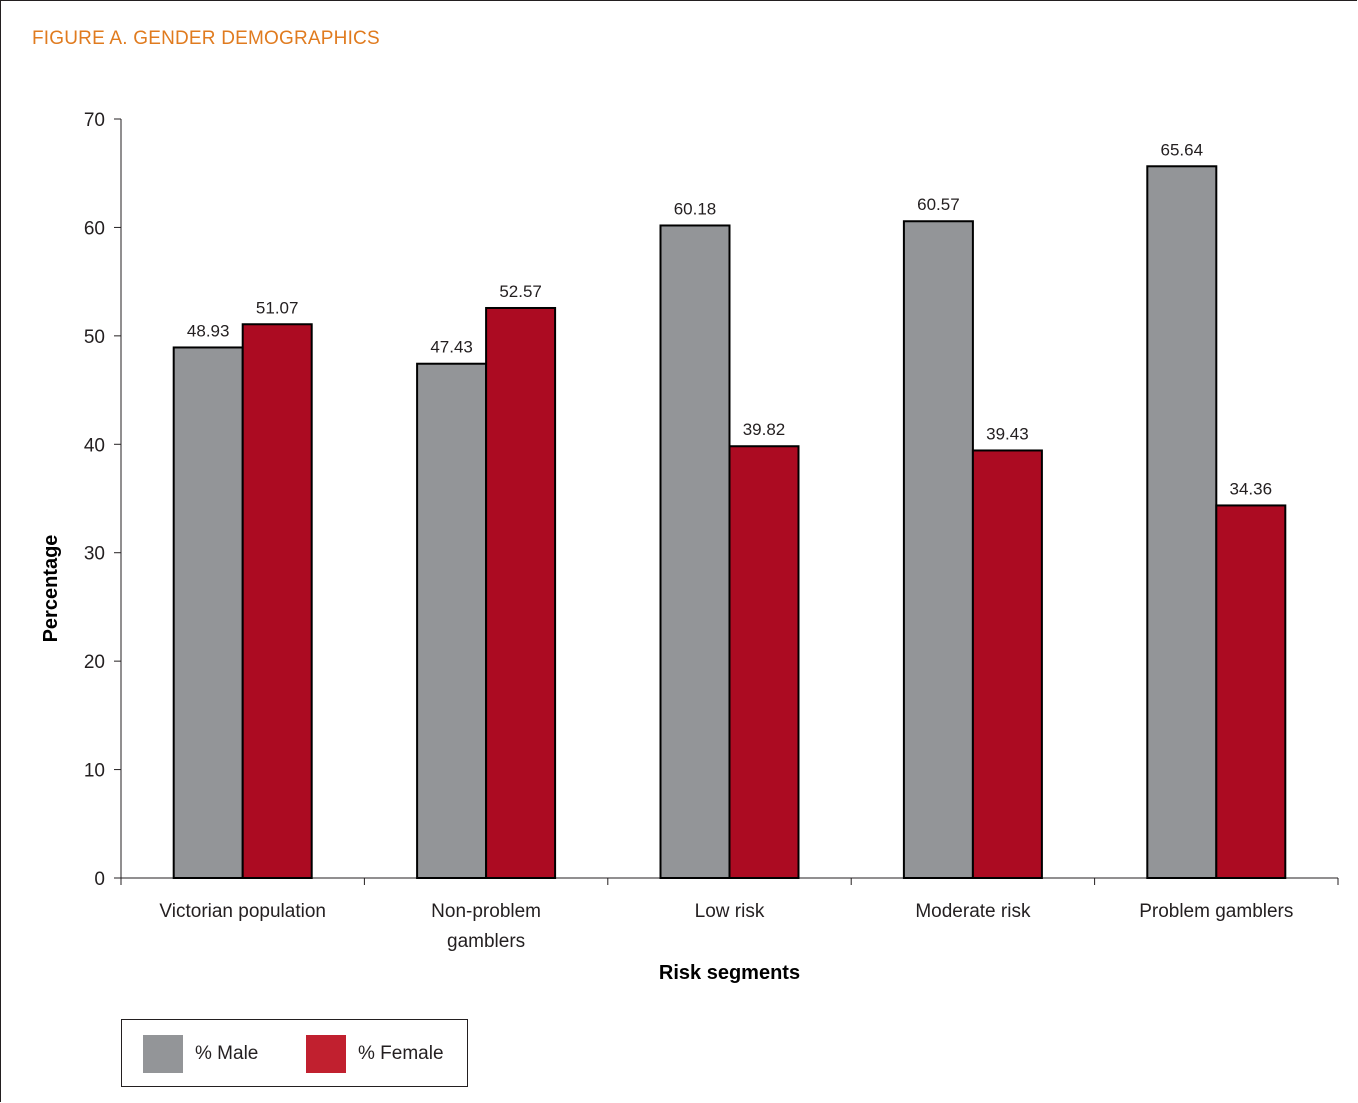  Describe the element at coordinates (94, 337) in the screenshot. I see `y-tick-label: 50` at that location.